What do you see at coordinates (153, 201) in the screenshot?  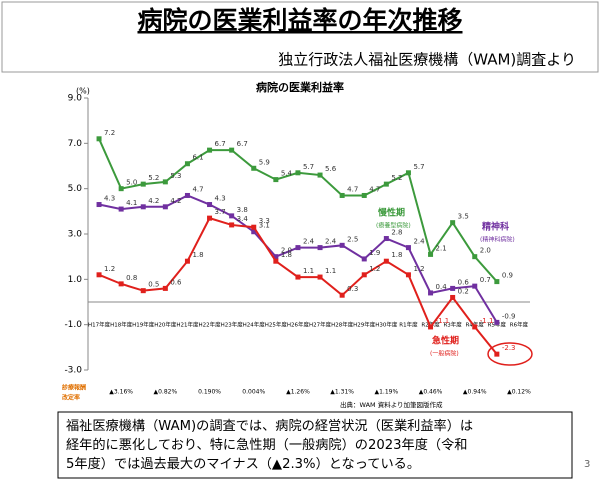 I see `value-label: 4.2` at bounding box center [153, 201].